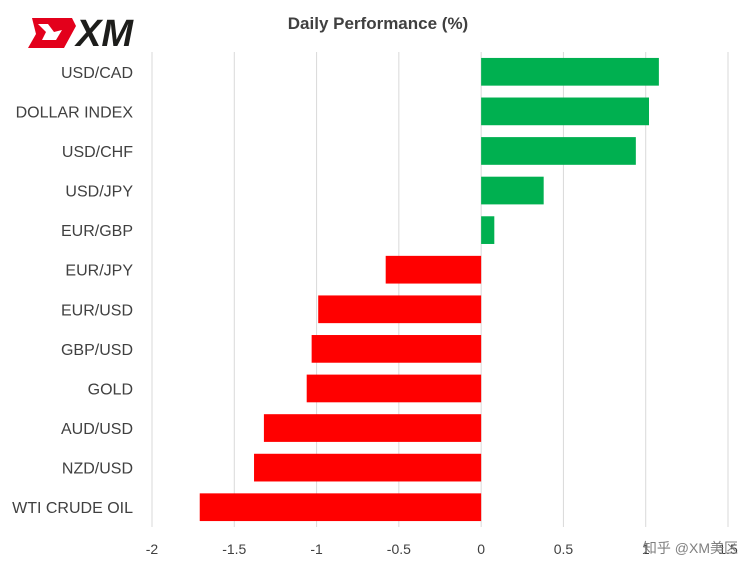 Image resolution: width=753 pixels, height=568 pixels. I want to click on x-tick-label: -0.5, so click(399, 549).